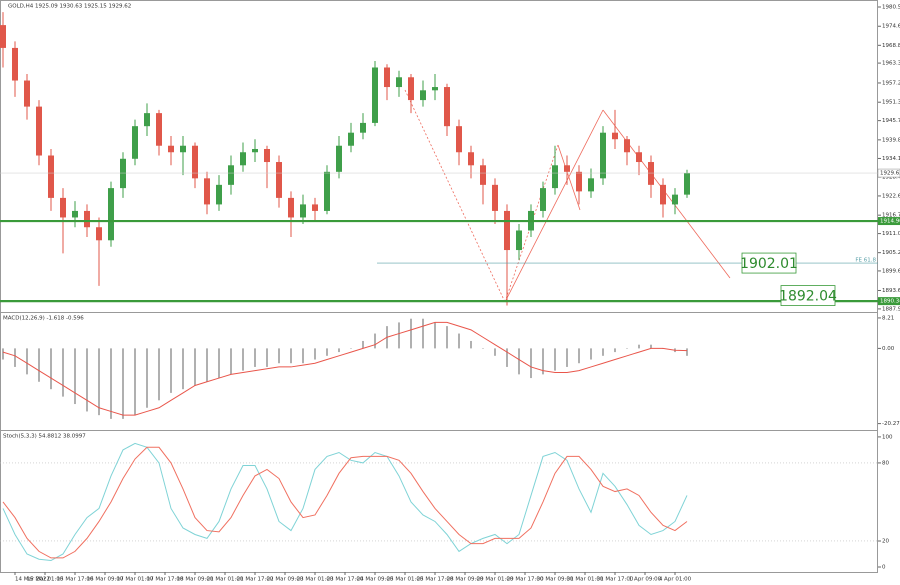  I want to click on y-tick-label: 1963.35, so click(891, 64).